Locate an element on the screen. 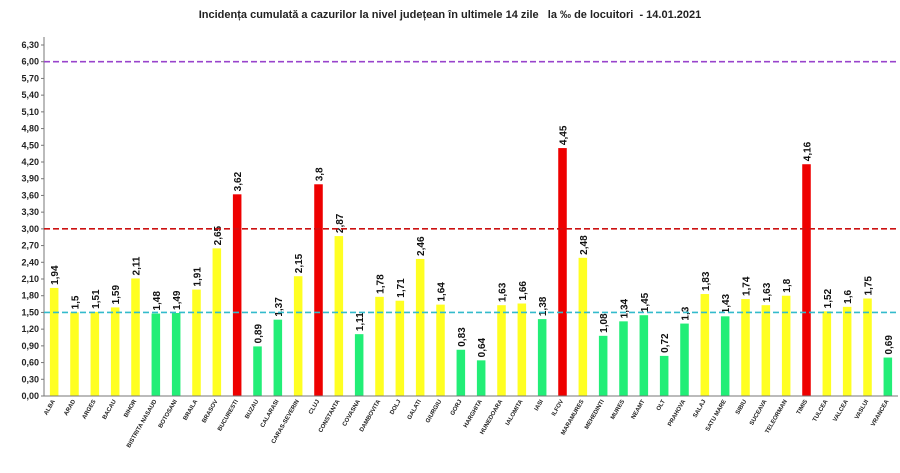  x-tick-label: VALCEA is located at coordinates (842, 410).